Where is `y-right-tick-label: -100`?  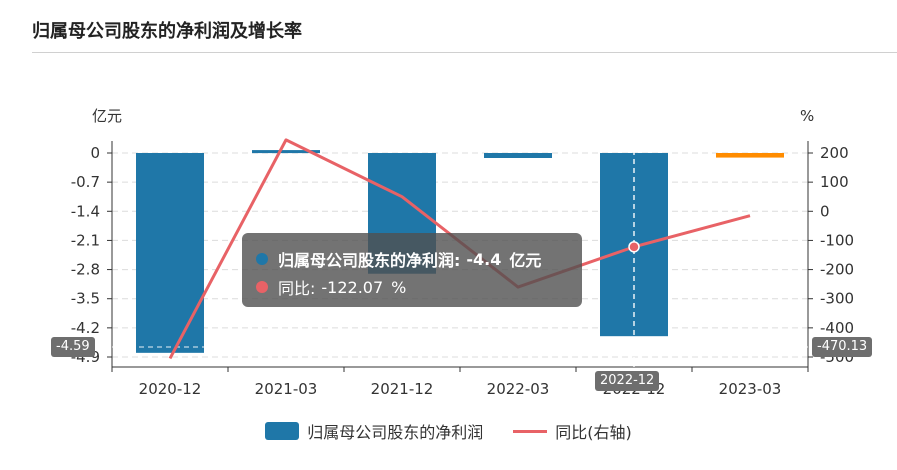 y-right-tick-label: -100 is located at coordinates (837, 240).